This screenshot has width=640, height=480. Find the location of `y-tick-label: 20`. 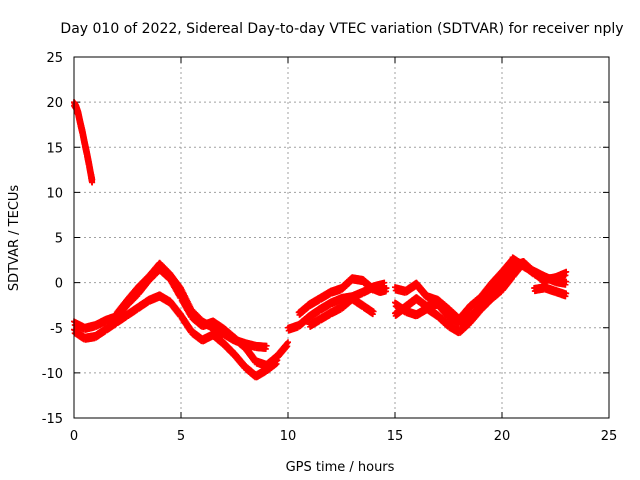

y-tick-label: 20 is located at coordinates (54, 103).